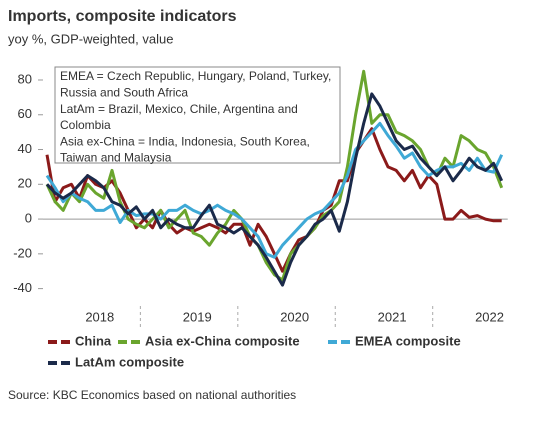 The image size is (540, 422). Describe the element at coordinates (124, 92) in the screenshot. I see `annotation-line: Russia and South Africa` at that location.